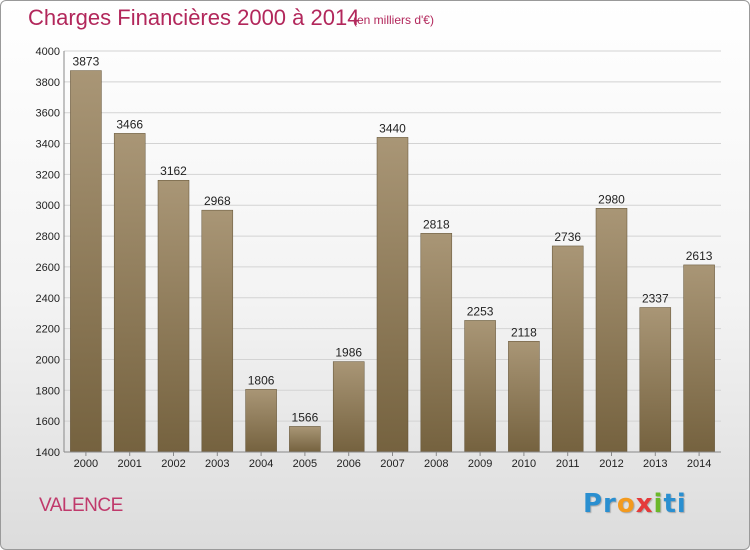 This screenshot has height=550, width=750. What do you see at coordinates (567, 237) in the screenshot?
I see `bar-data-label: 2736` at bounding box center [567, 237].